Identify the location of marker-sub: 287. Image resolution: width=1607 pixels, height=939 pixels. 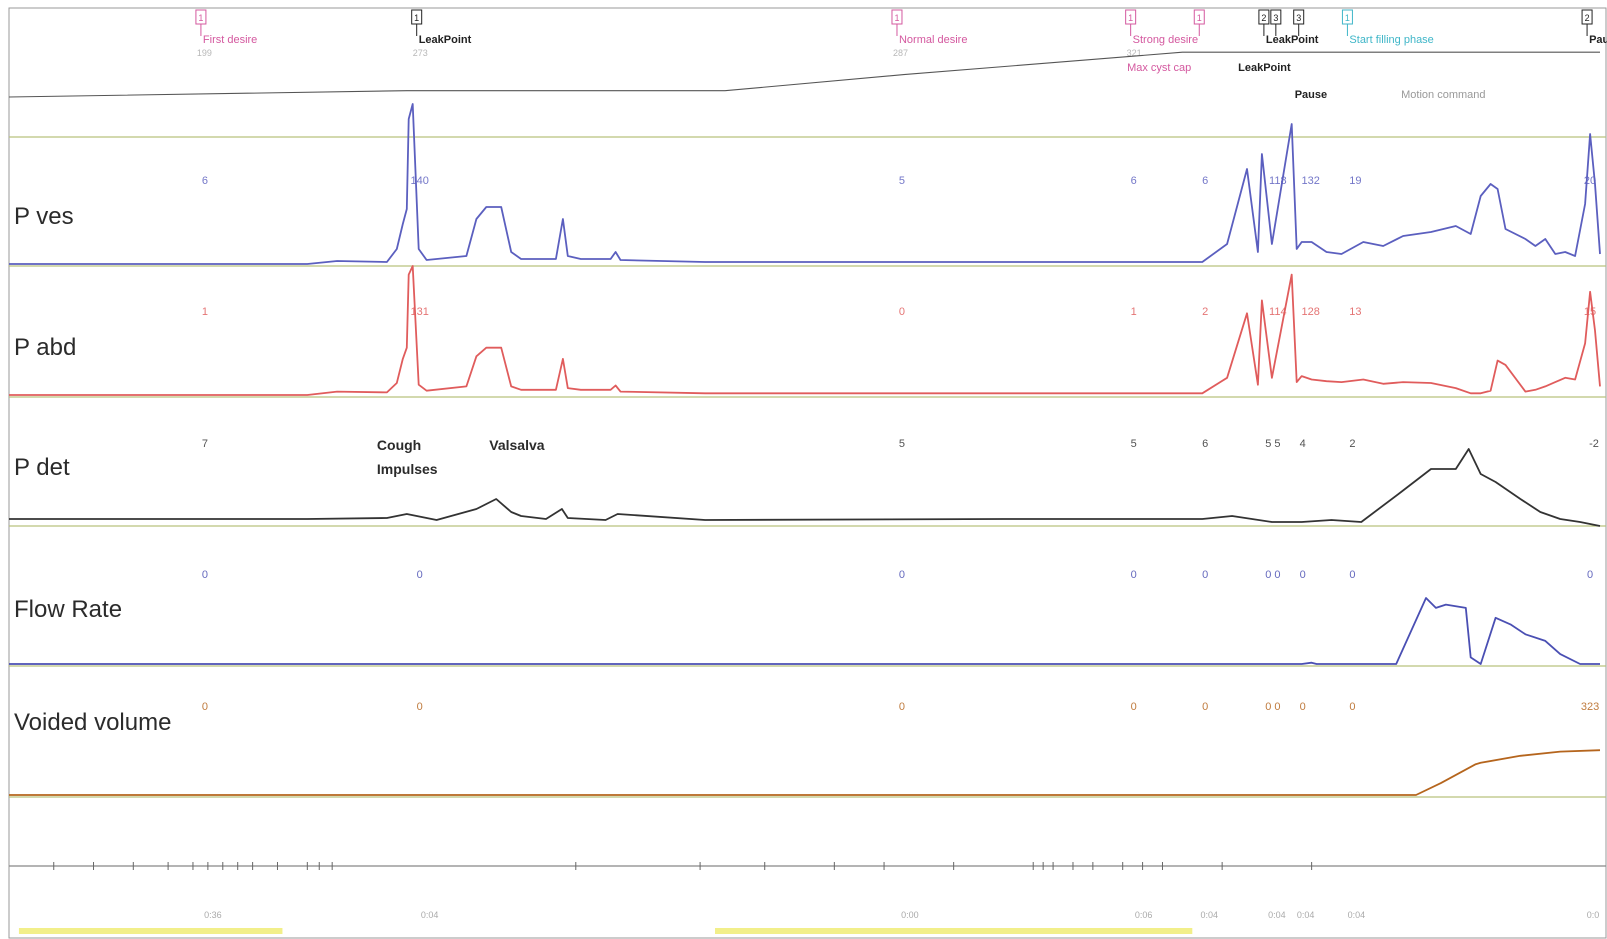
(900, 53).